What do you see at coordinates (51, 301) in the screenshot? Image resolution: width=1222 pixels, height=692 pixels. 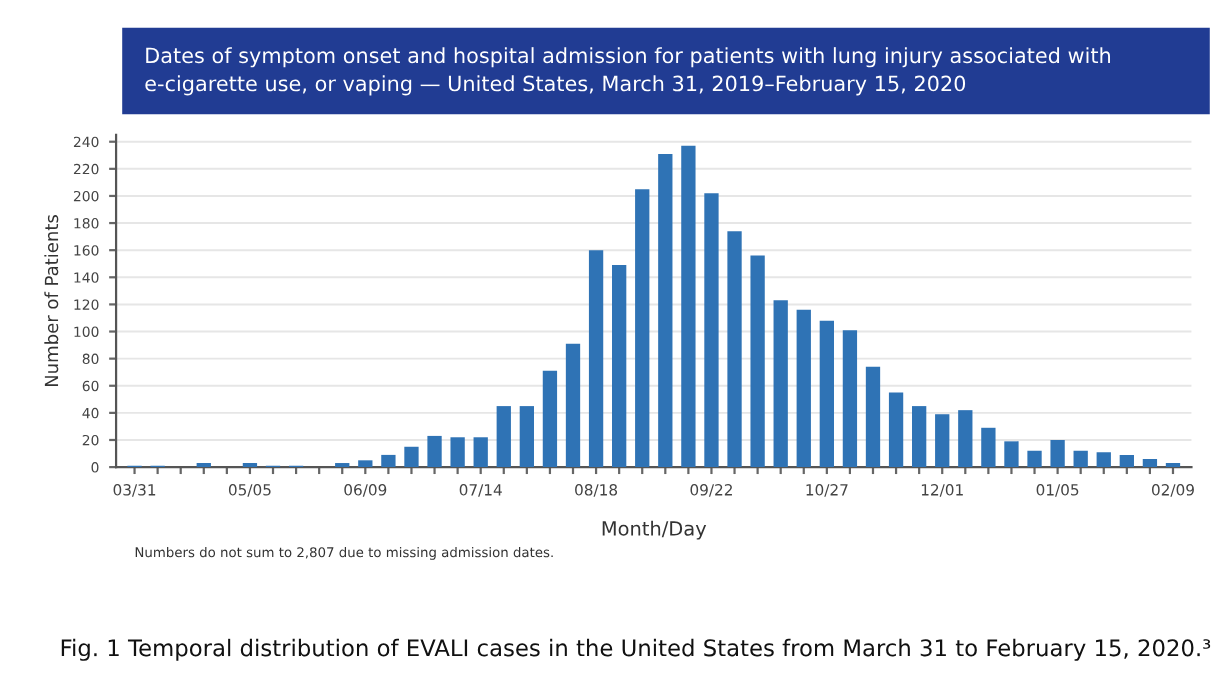 I see `y-axis-title: Number of Patients` at bounding box center [51, 301].